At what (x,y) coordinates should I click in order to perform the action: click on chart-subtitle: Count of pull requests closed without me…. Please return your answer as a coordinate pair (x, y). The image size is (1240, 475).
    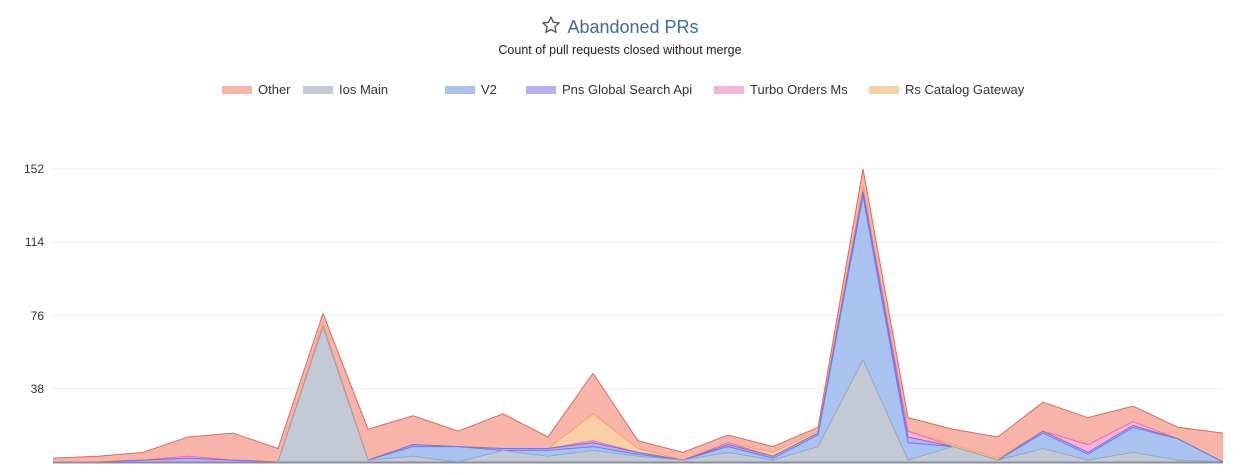
    Looking at the image, I should click on (620, 50).